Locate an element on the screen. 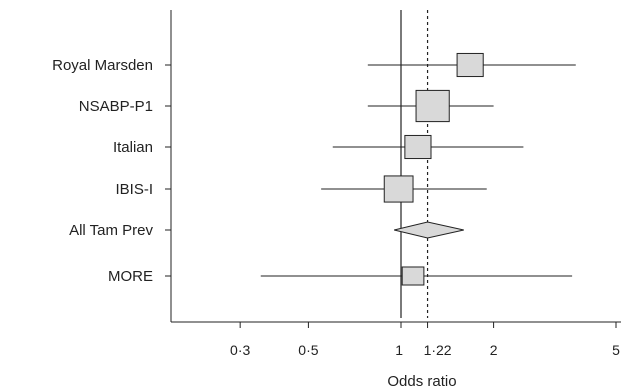 The height and width of the screenshot is (392, 625). study-label: Royal Marsden is located at coordinates (102, 65).